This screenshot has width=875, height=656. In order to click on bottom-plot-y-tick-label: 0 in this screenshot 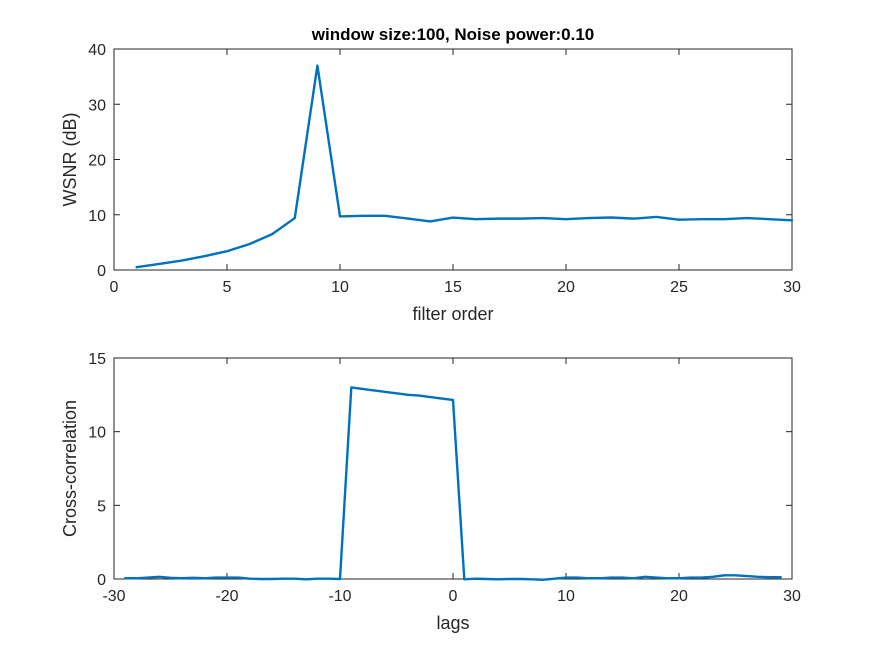, I will do `click(101, 580)`.